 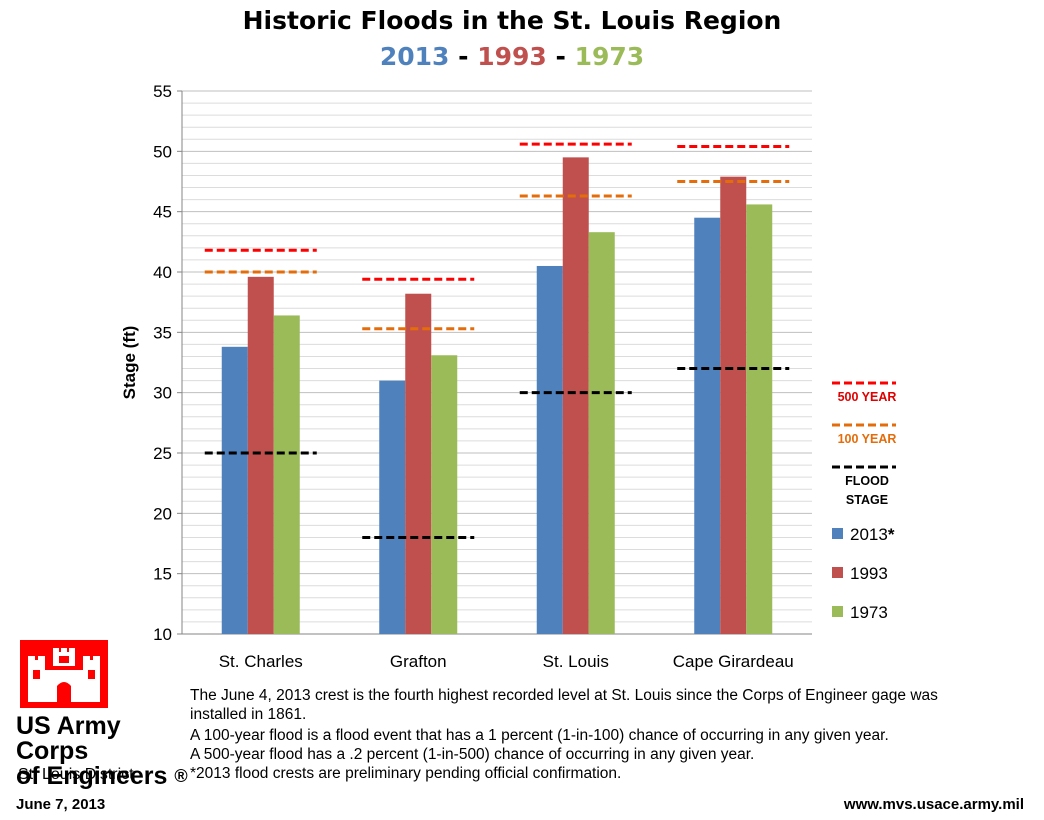 I want to click on org-name: US Army Corps of Engineers ®, so click(x=106, y=751).